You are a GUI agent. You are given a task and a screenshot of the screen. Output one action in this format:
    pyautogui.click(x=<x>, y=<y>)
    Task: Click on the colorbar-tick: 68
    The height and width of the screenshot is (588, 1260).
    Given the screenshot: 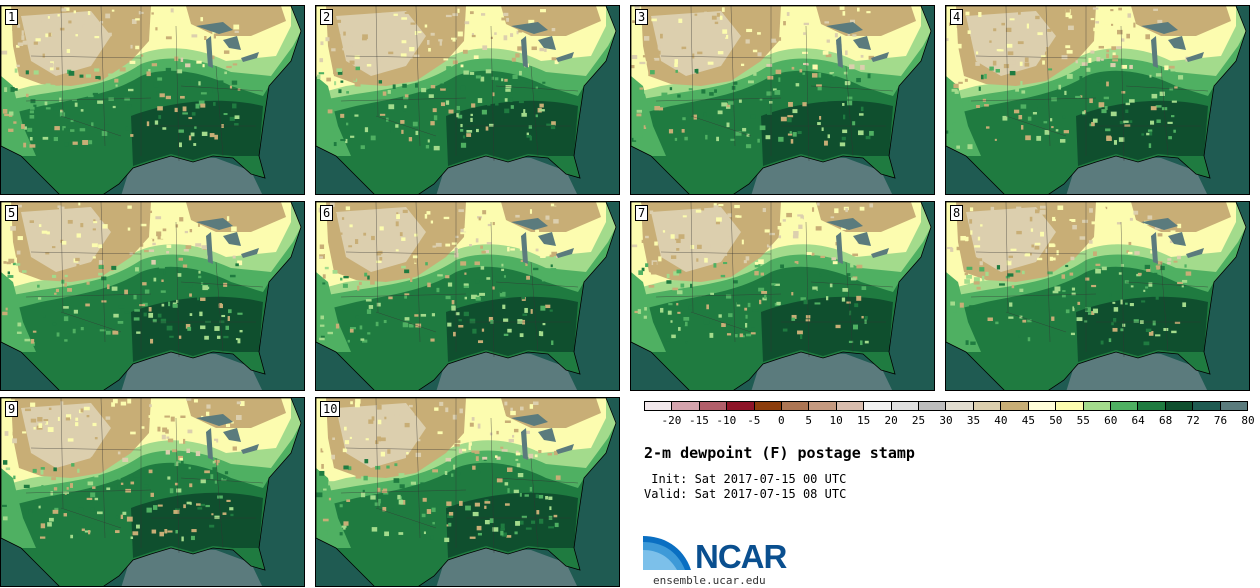 What is the action you would take?
    pyautogui.click(x=1166, y=420)
    